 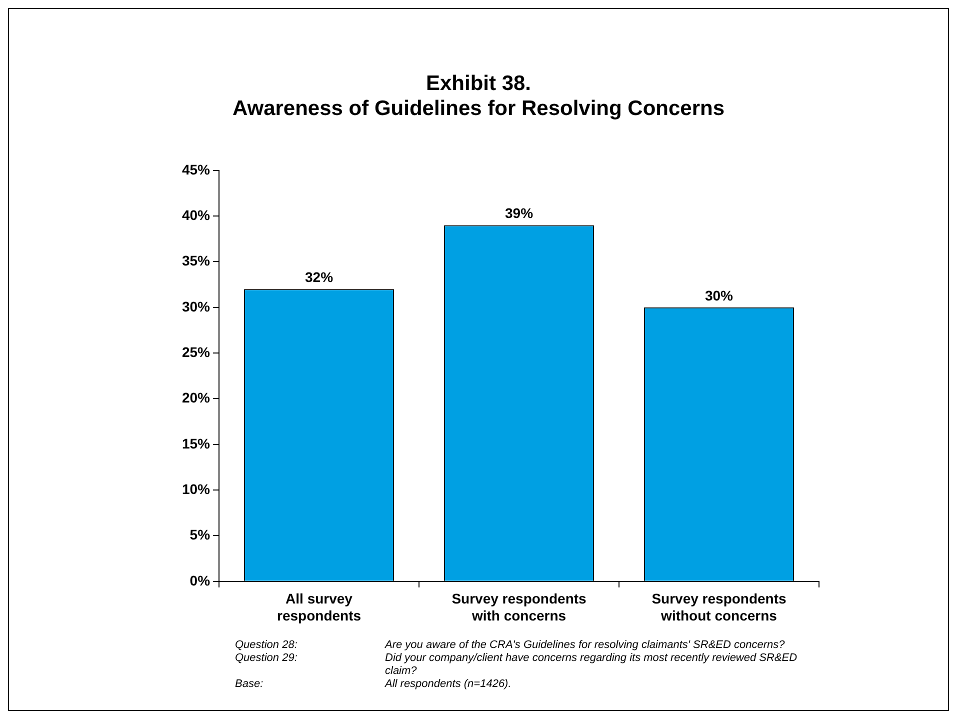 What do you see at coordinates (448, 684) in the screenshot?
I see `text: All respondents (n=1426).` at bounding box center [448, 684].